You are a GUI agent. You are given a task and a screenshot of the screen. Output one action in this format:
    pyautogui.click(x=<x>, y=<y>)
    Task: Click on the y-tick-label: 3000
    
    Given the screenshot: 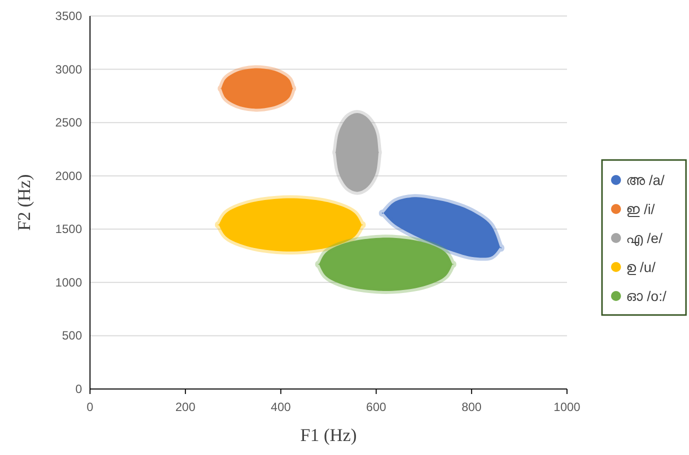 What is the action you would take?
    pyautogui.click(x=68, y=69)
    